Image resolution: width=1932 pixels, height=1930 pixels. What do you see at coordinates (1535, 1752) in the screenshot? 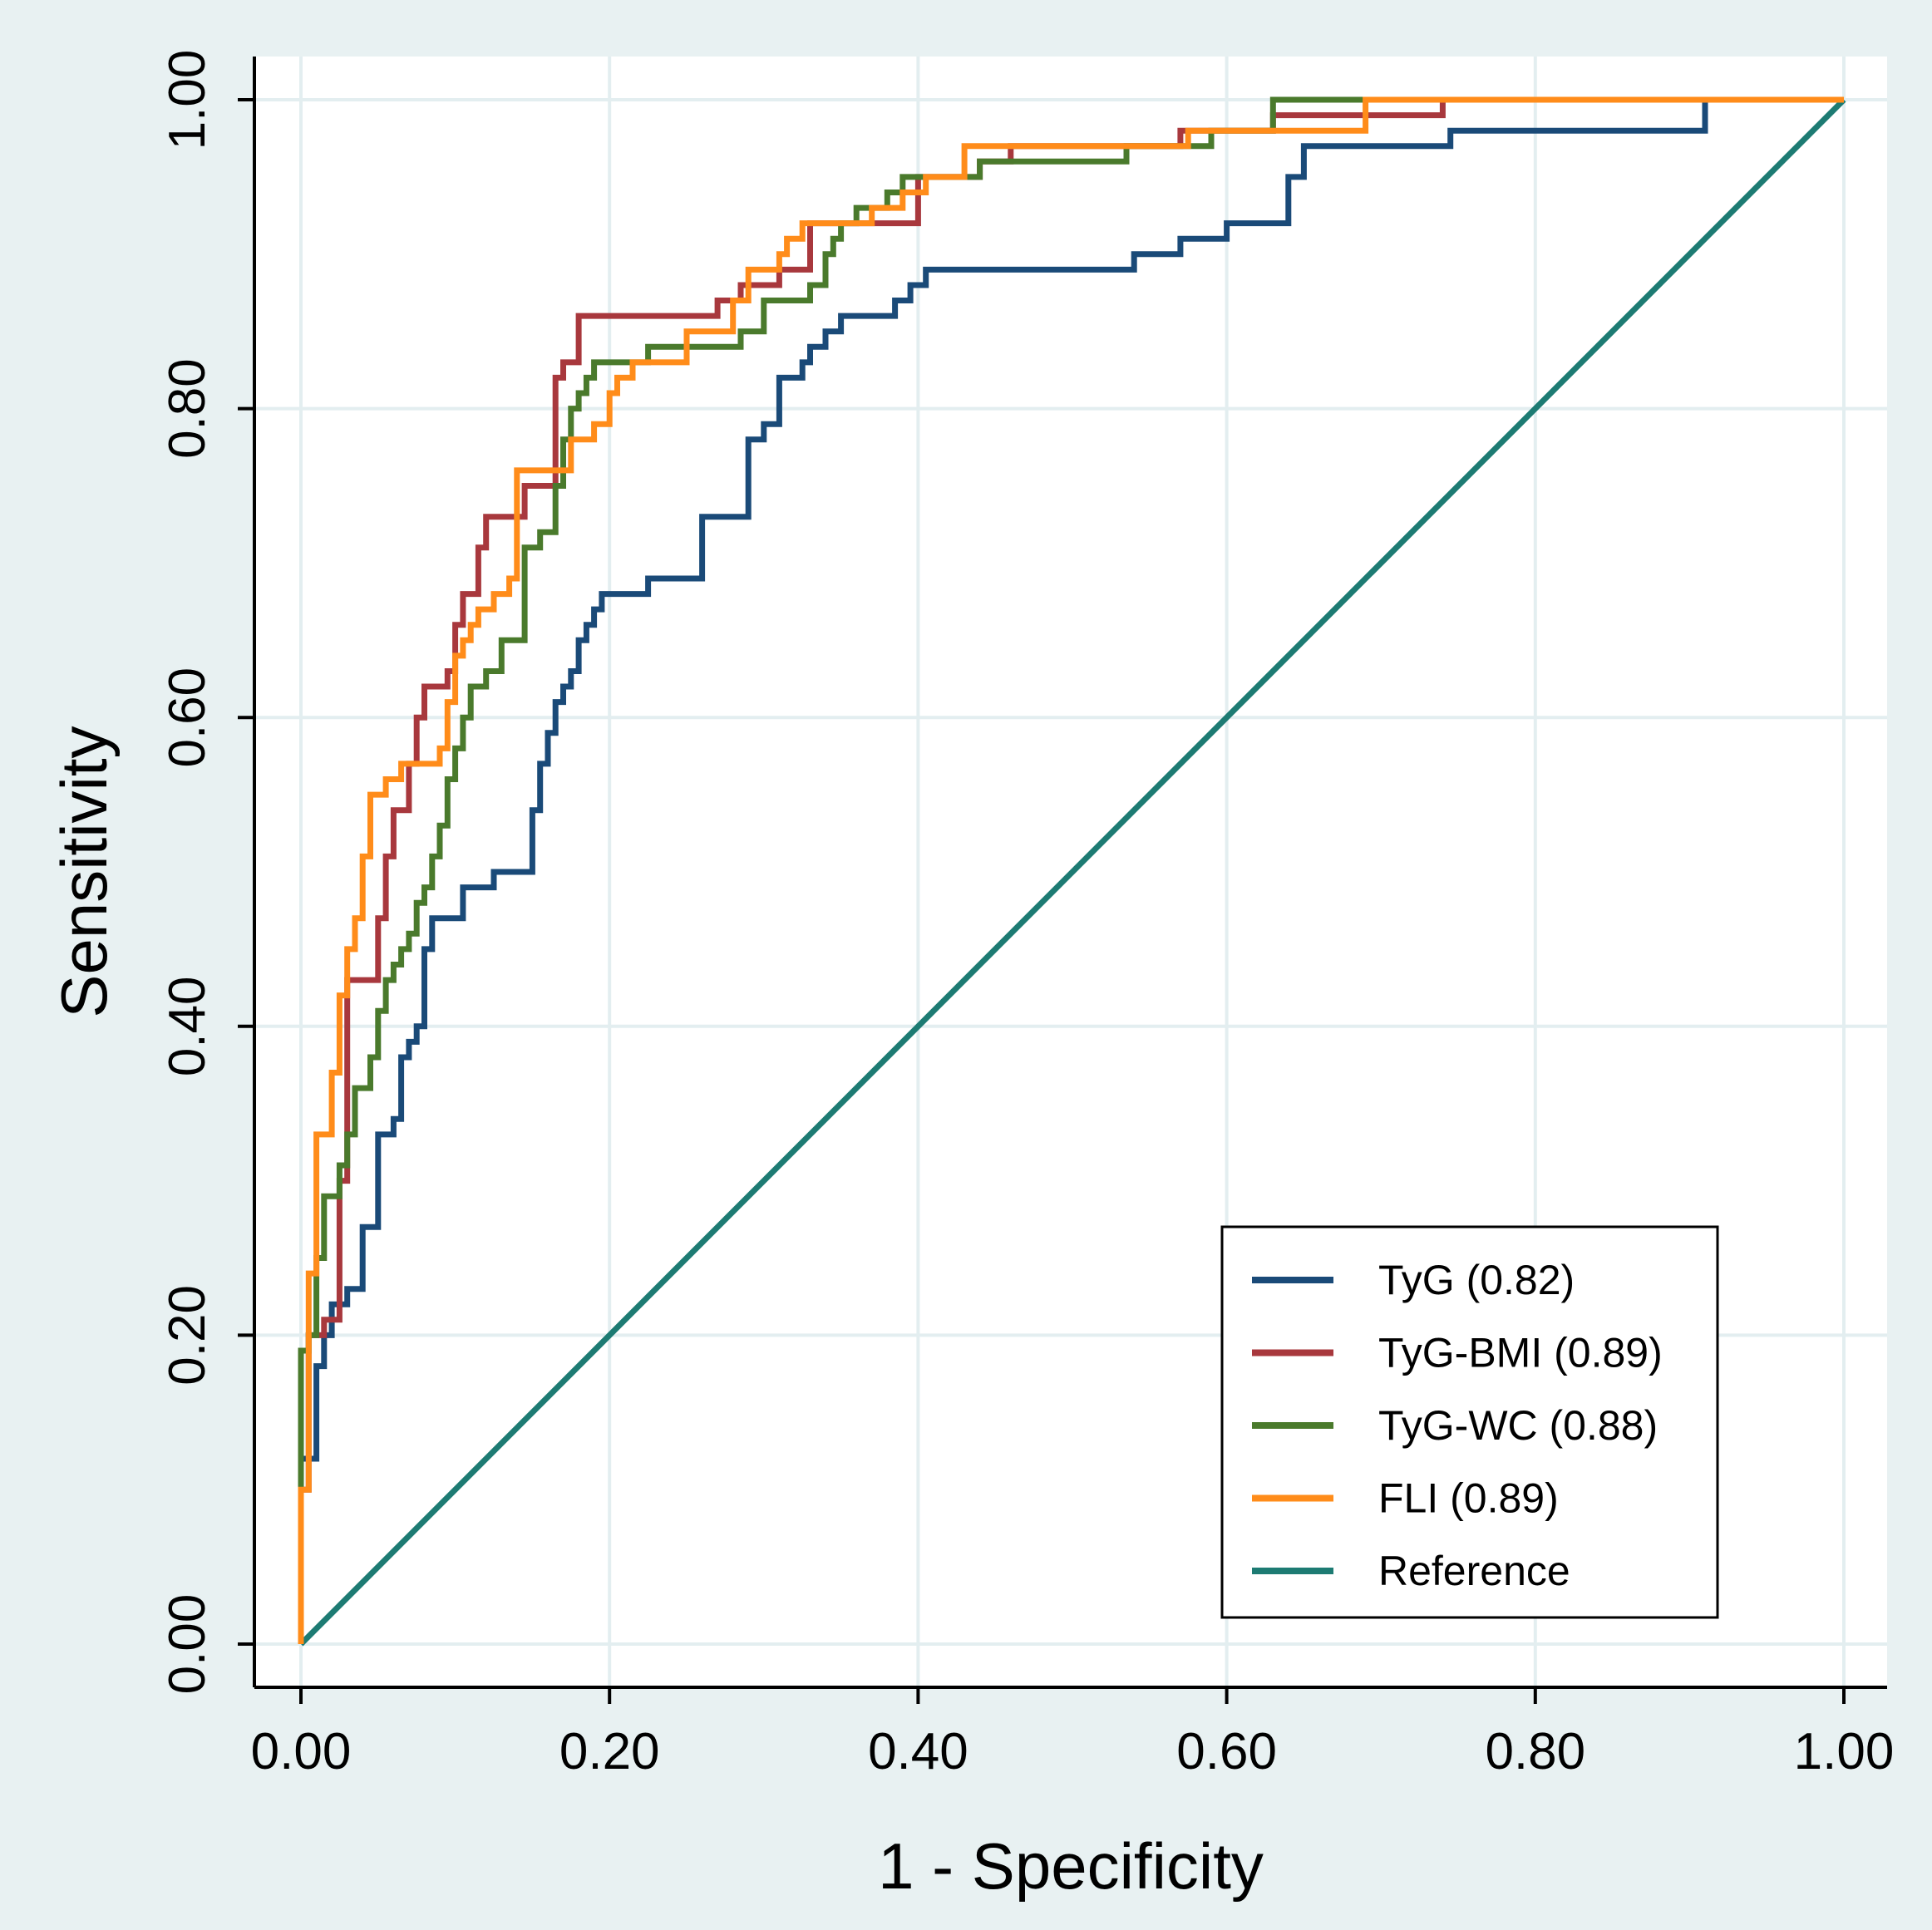
I see `x-tick-label-4: 0.80` at bounding box center [1535, 1752].